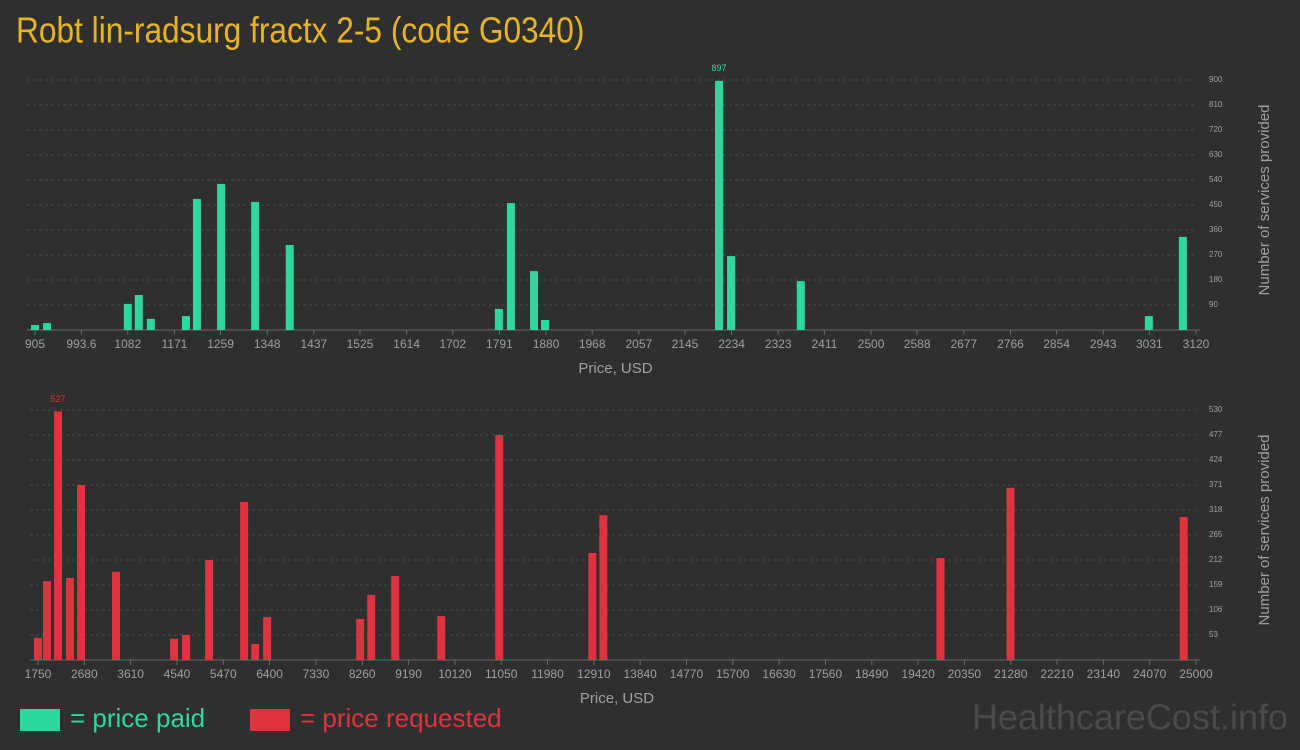 This screenshot has height=750, width=1300. Describe the element at coordinates (1196, 344) in the screenshot. I see `x-tick-label: 3120` at that location.